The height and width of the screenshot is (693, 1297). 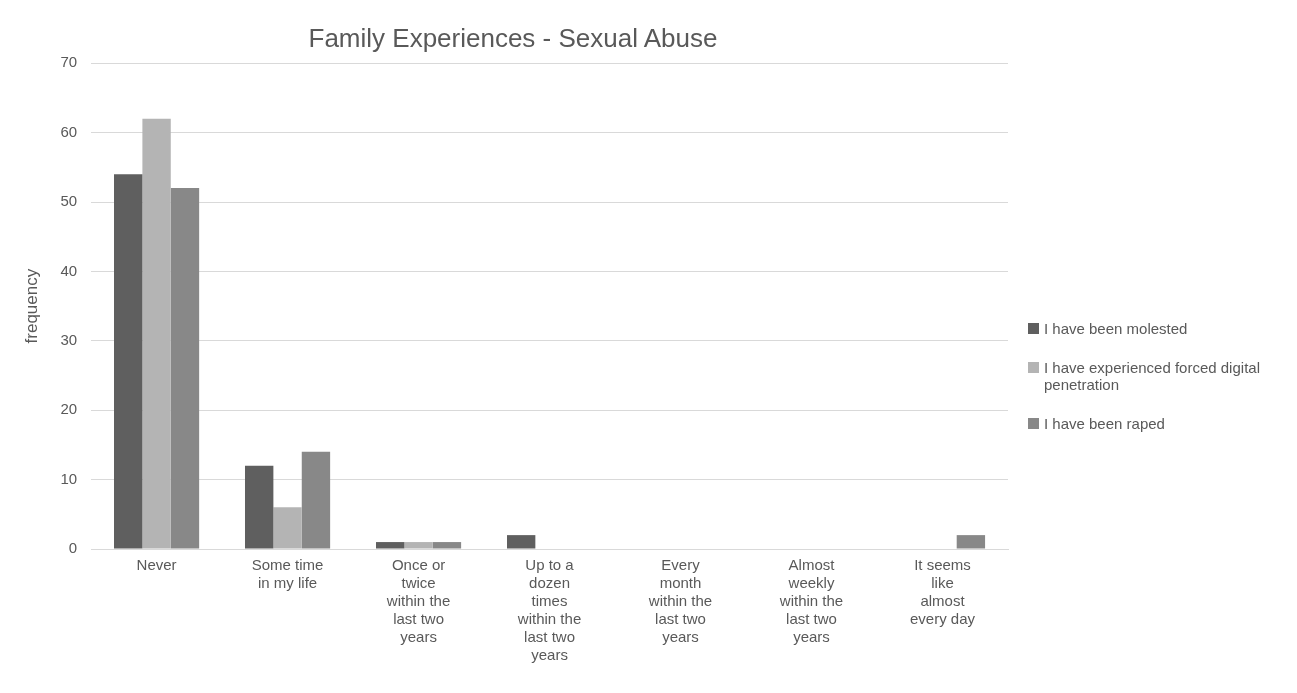 What do you see at coordinates (69, 339) in the screenshot?
I see `y-tick-label: 30` at bounding box center [69, 339].